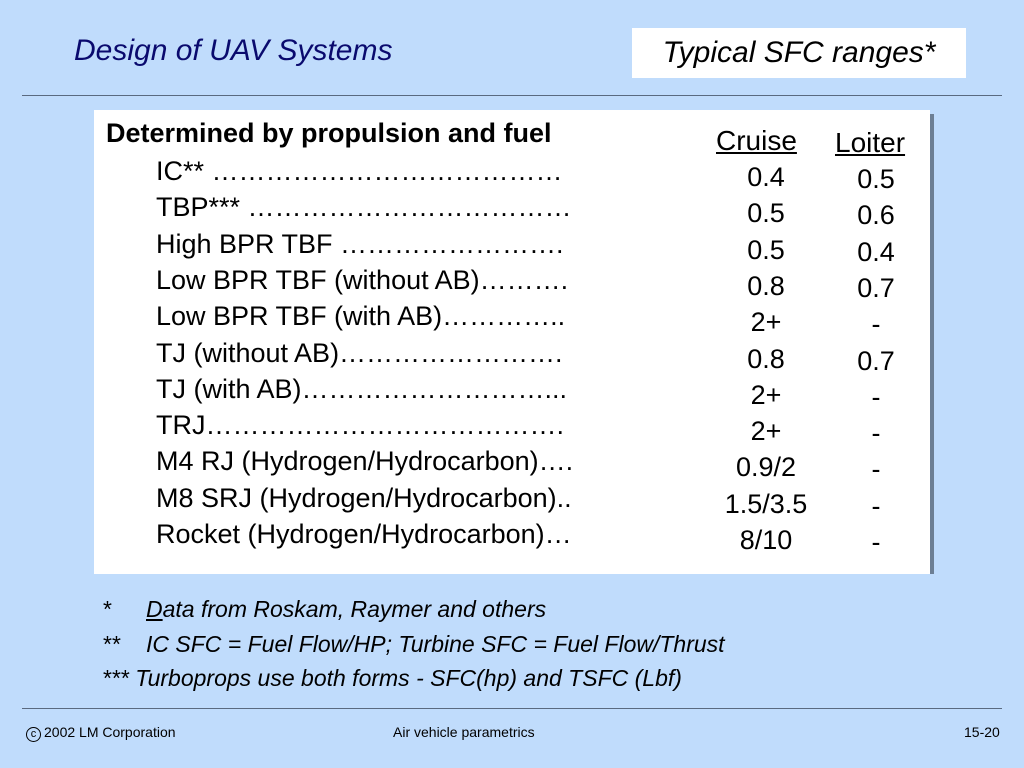 The image size is (1024, 768). I want to click on topic-label: Typical SFC ranges*, so click(799, 52).